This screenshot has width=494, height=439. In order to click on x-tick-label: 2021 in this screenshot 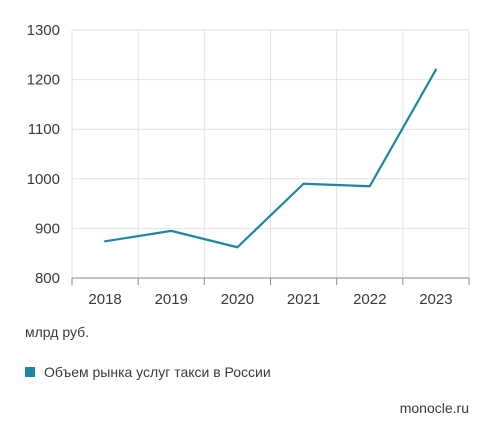, I will do `click(303, 299)`.